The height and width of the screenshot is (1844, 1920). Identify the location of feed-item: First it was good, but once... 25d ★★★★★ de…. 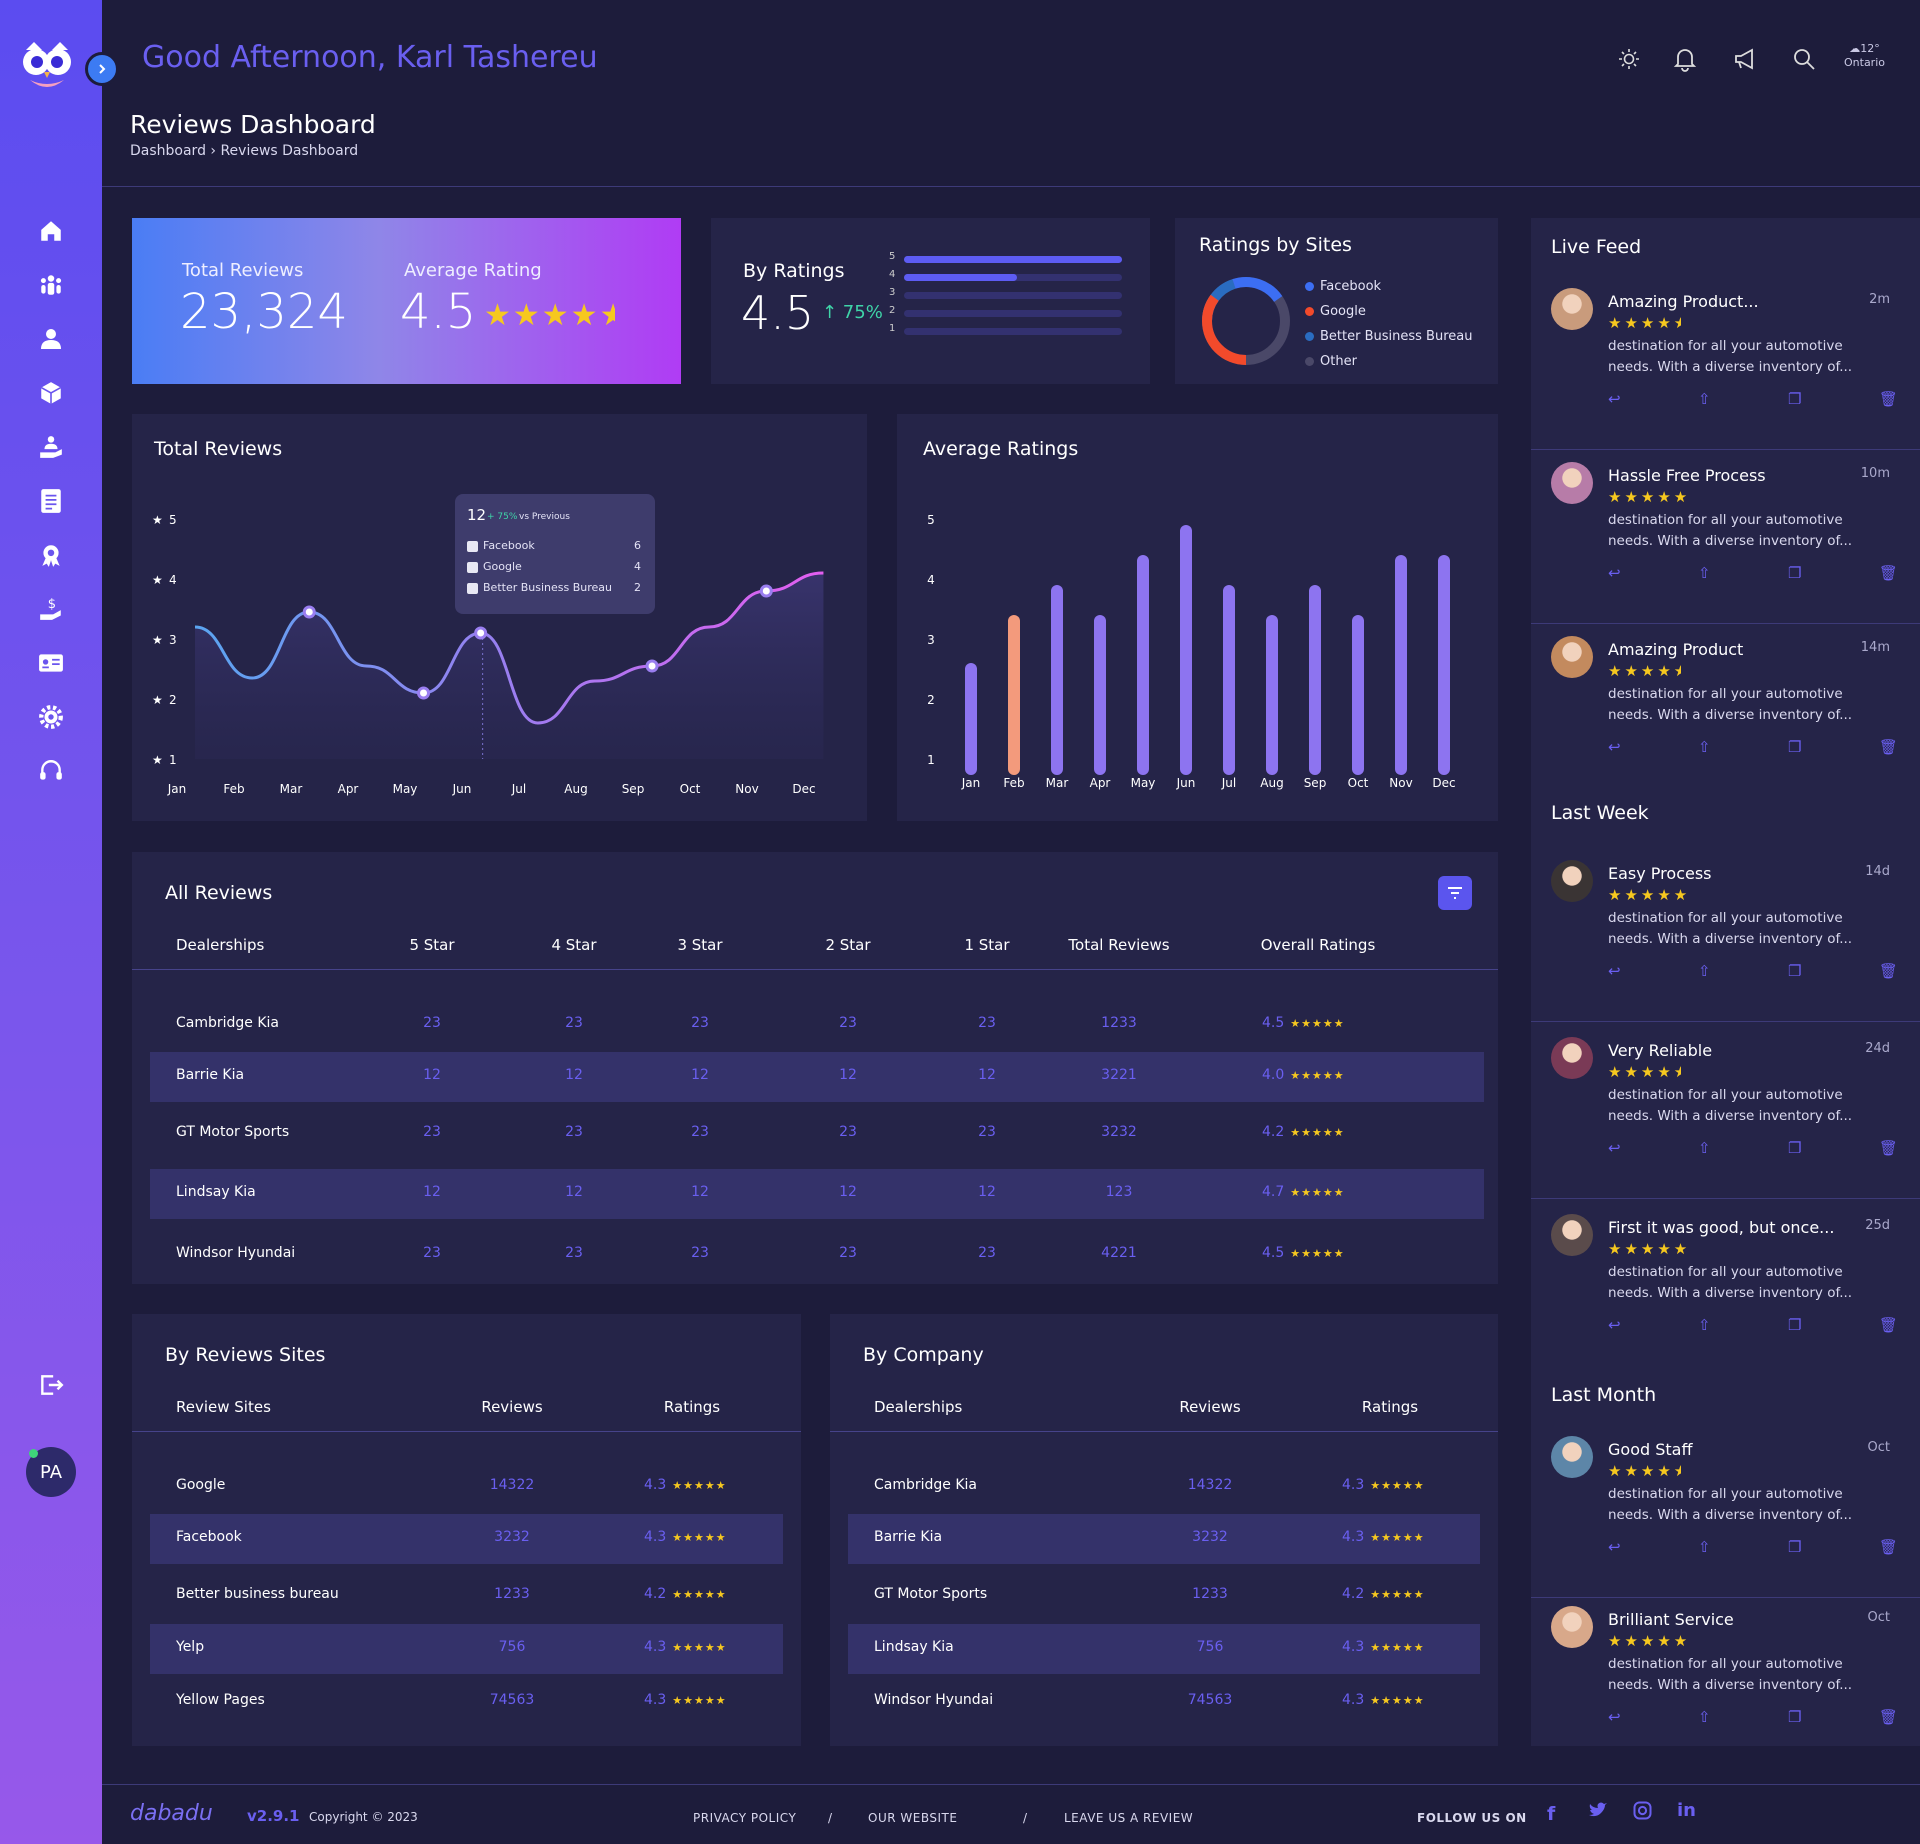
(1725, 1290).